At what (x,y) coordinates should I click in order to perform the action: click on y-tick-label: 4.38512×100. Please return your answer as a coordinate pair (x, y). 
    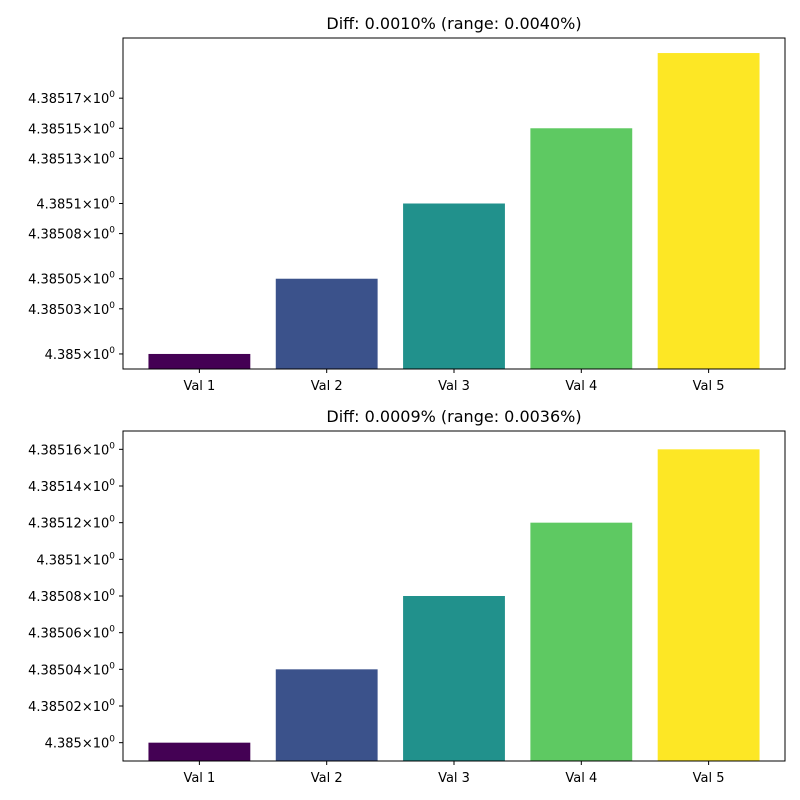
    Looking at the image, I should click on (71, 523).